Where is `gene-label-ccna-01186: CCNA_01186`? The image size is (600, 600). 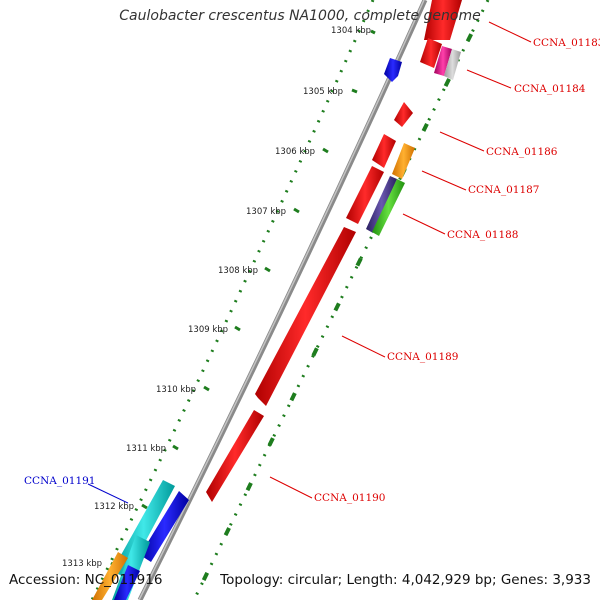
gene-label-ccna-01186: CCNA_01186 is located at coordinates (522, 152).